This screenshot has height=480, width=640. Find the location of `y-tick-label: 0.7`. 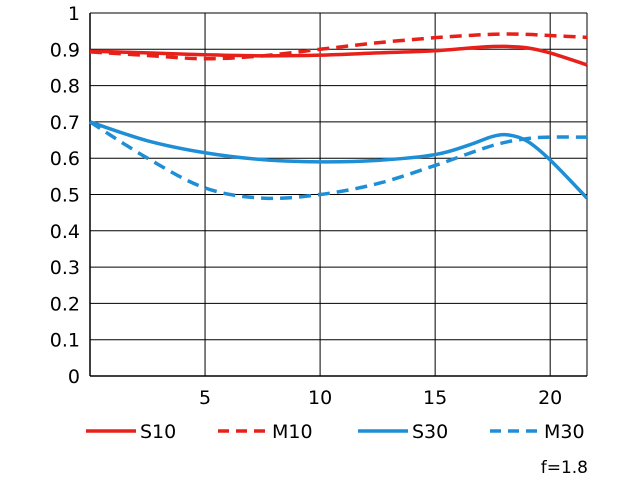

y-tick-label: 0.7 is located at coordinates (65, 123).